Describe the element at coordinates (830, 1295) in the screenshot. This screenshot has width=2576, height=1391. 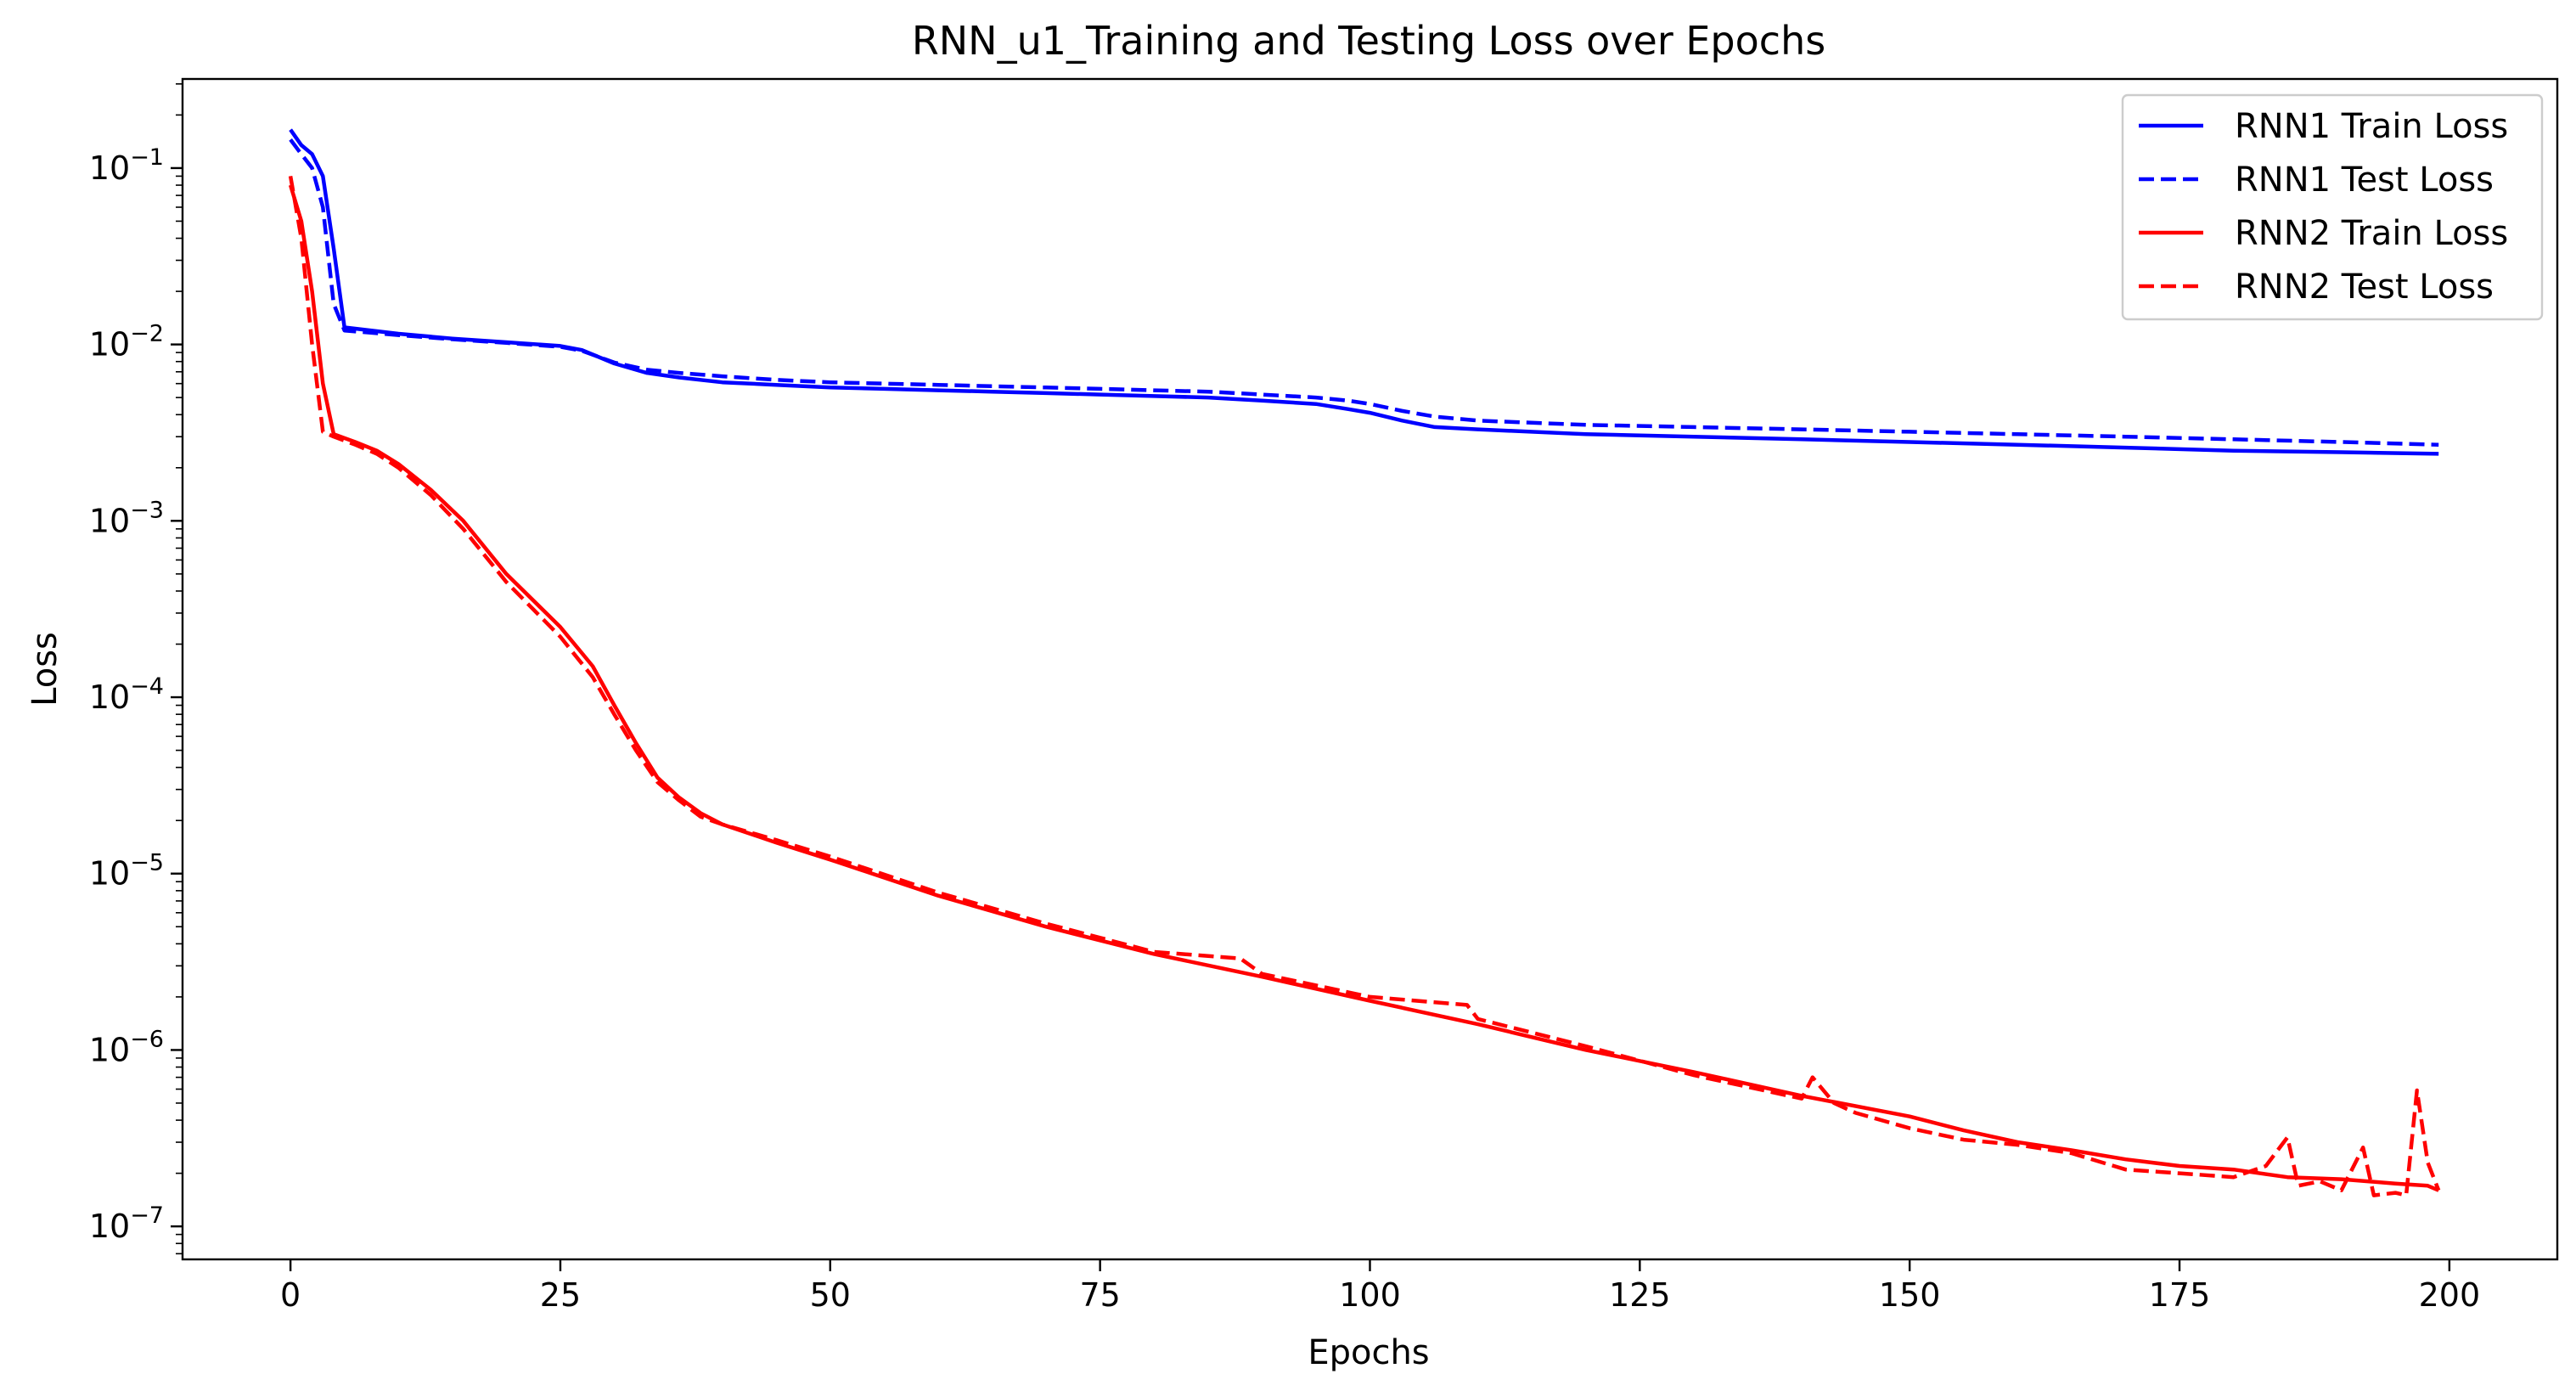
I see `x-tick-label: 50` at that location.